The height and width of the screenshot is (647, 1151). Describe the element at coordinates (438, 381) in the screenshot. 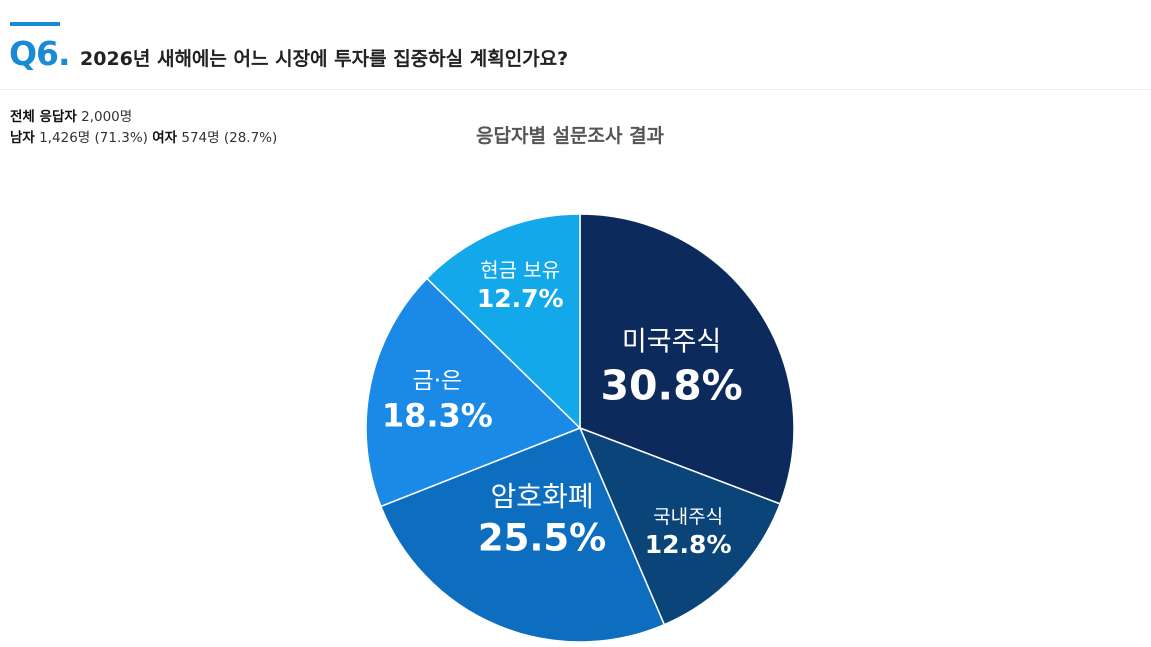

I see `slice-label: 금·은` at that location.